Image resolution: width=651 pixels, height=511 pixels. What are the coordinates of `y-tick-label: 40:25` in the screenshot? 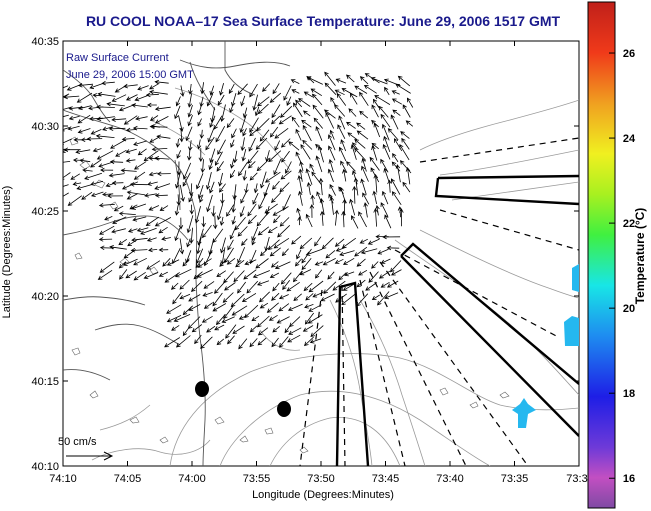 It's located at (45, 212).